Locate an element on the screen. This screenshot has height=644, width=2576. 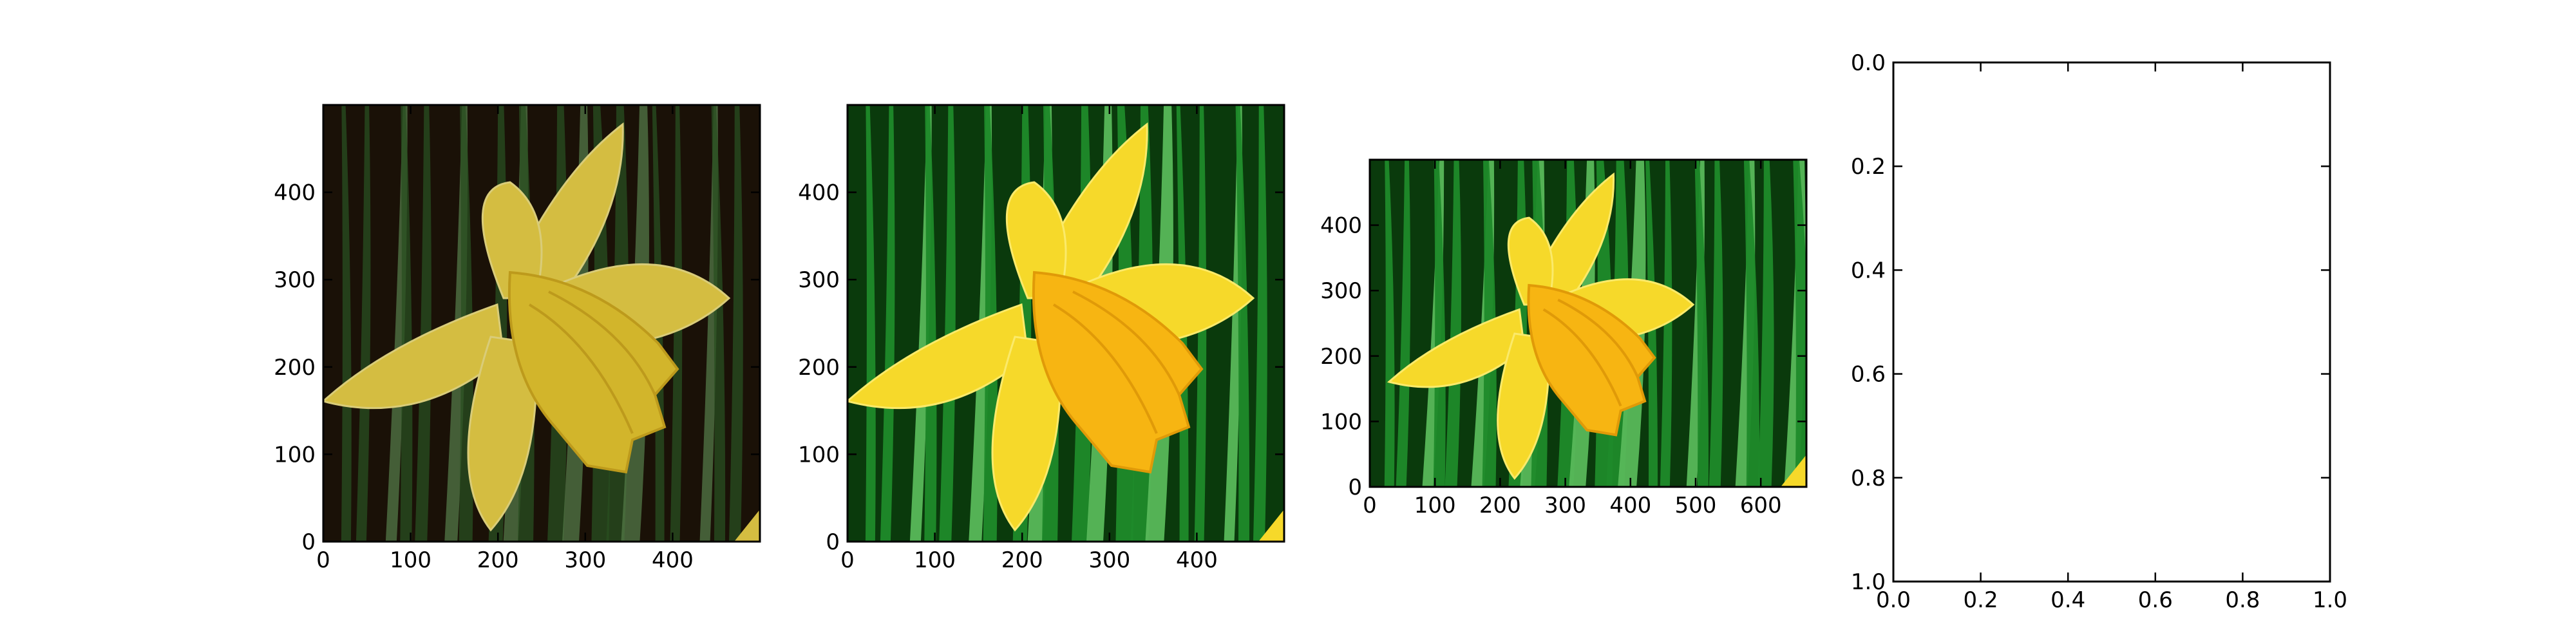
x-tick-label: 0.6 is located at coordinates (2155, 600).